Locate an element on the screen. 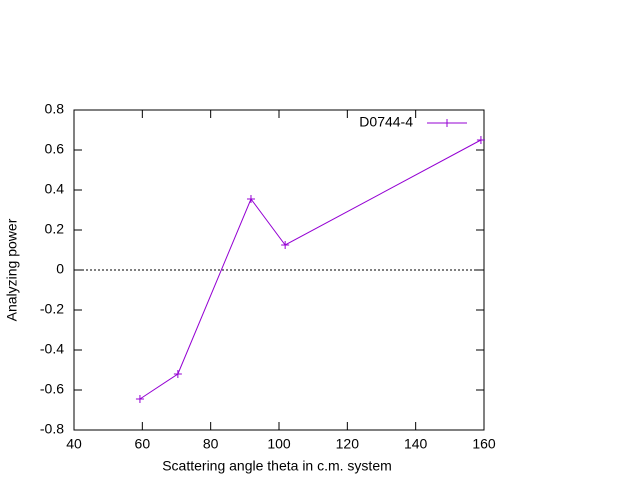 This screenshot has width=640, height=480. y-tick-label: 0.4 is located at coordinates (55, 189).